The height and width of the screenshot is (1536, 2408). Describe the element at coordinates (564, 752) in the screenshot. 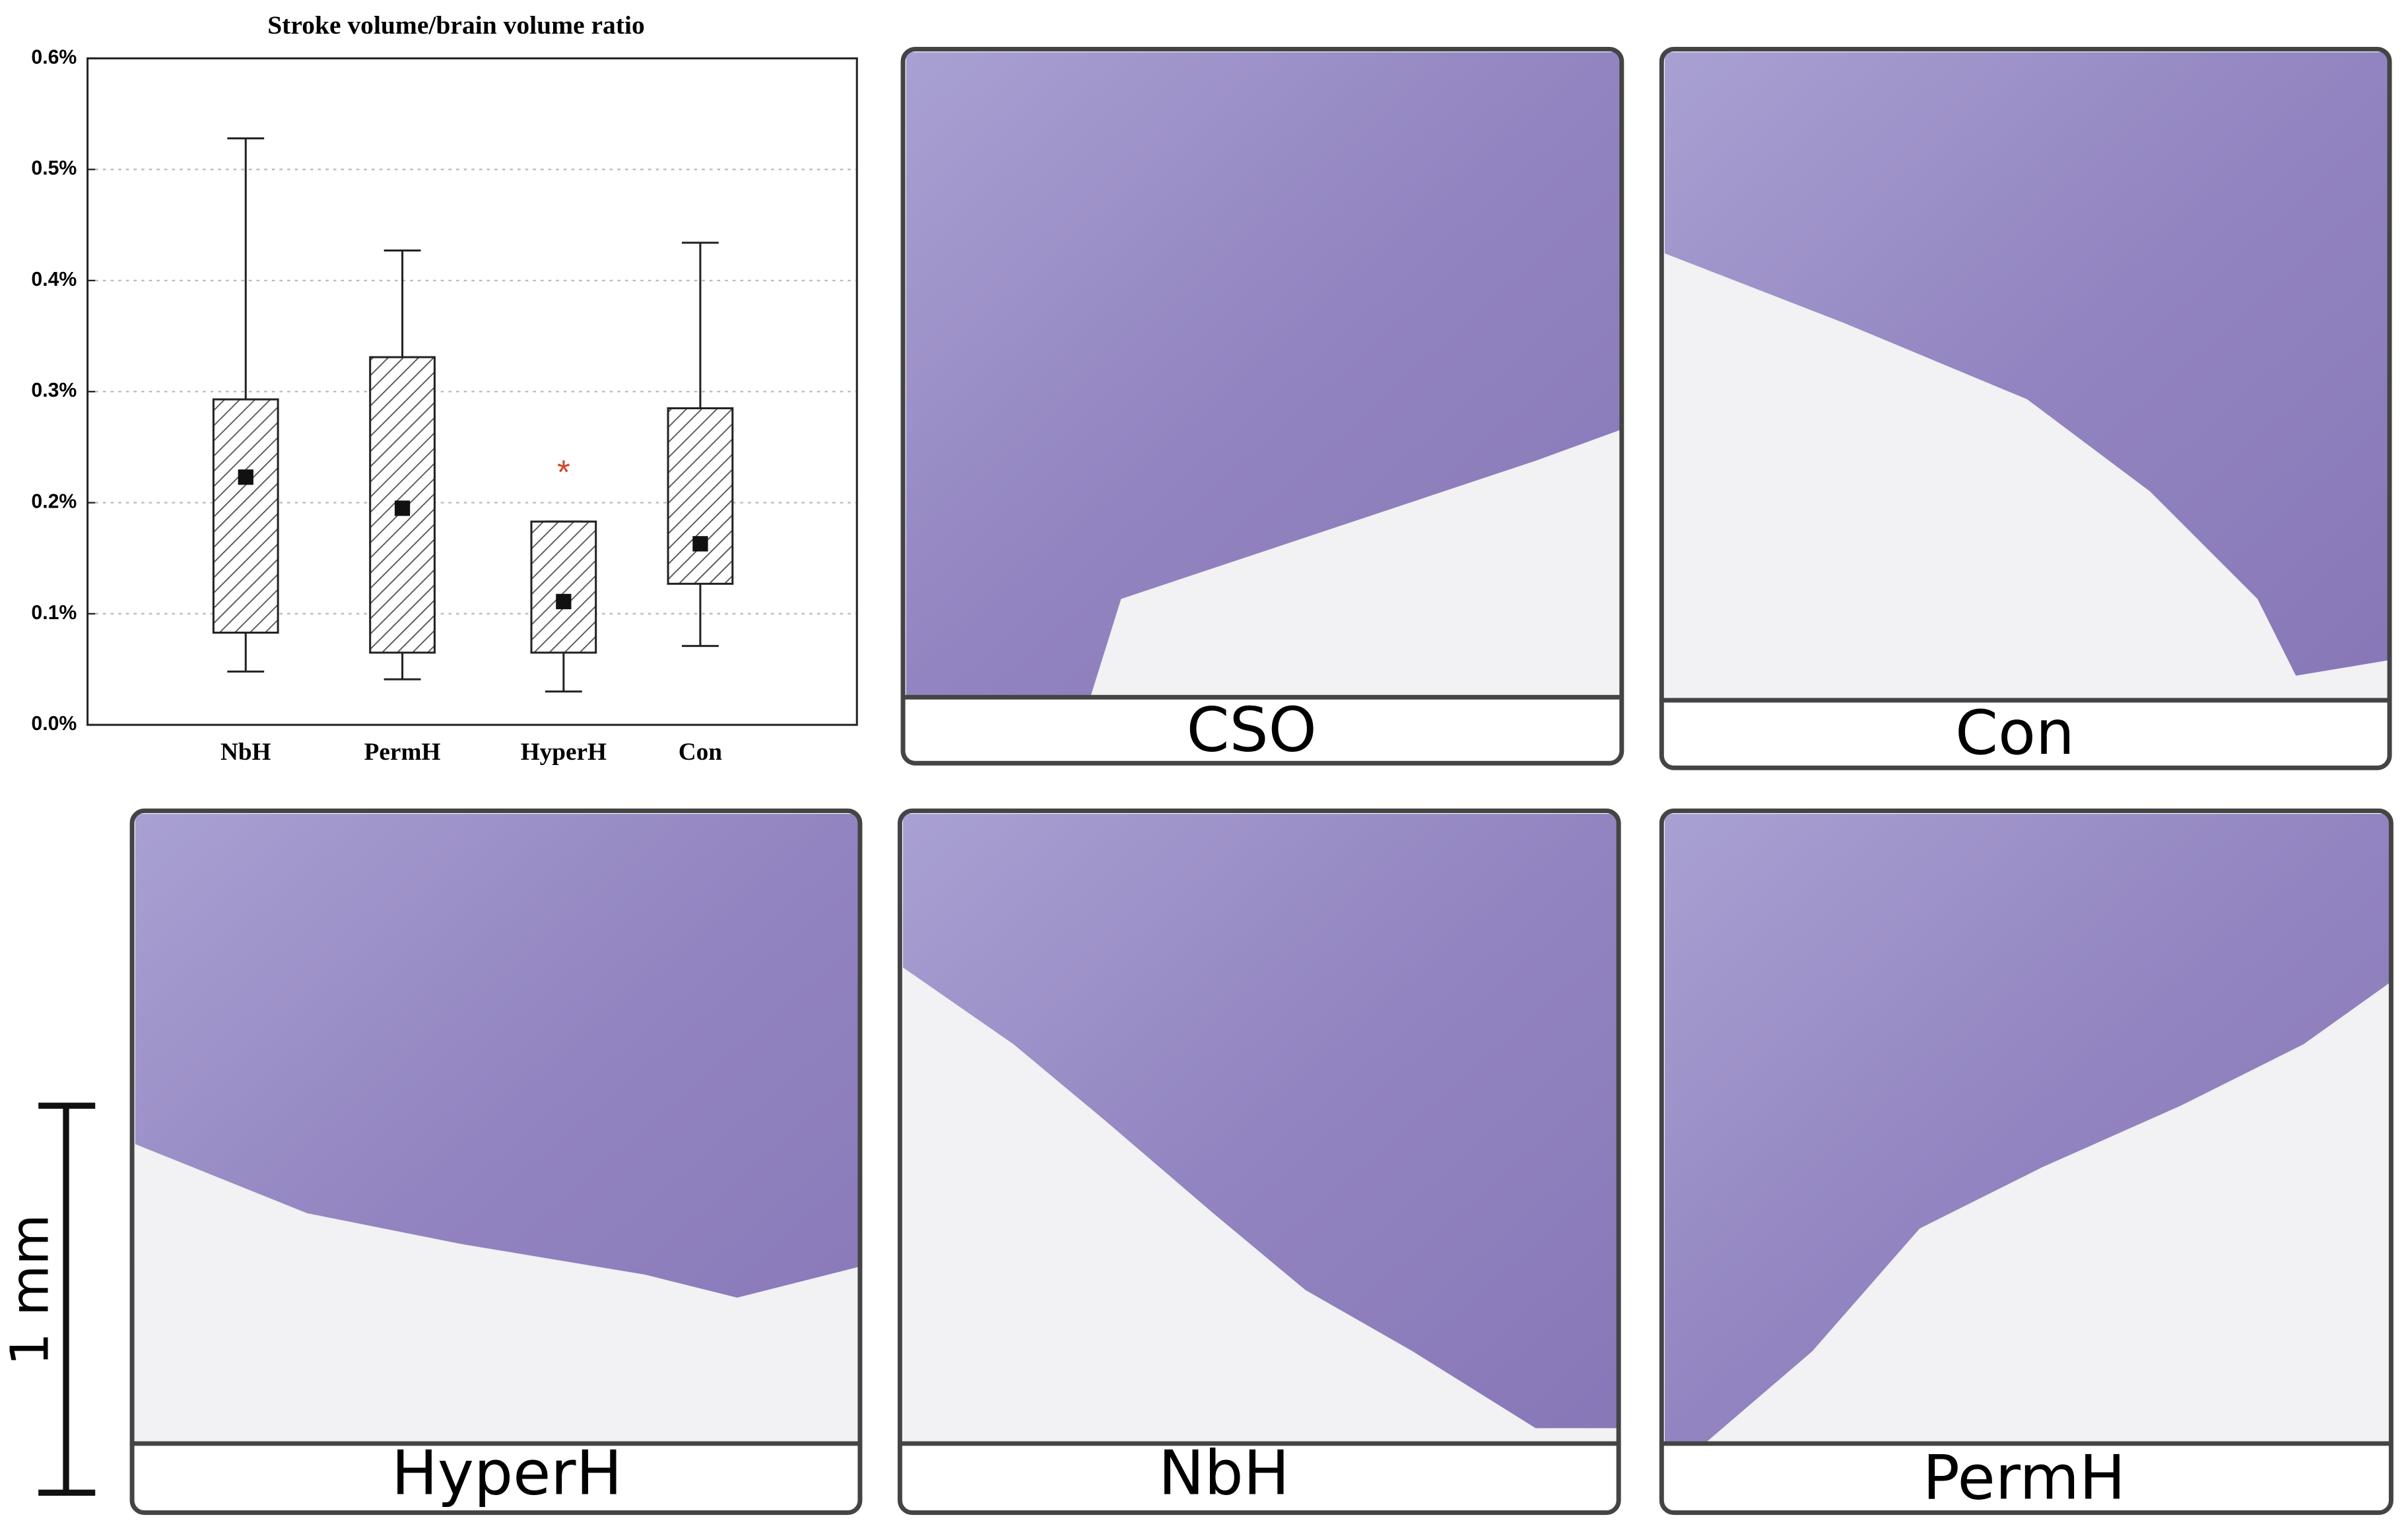

I see `x-tick-label: HyperH` at that location.